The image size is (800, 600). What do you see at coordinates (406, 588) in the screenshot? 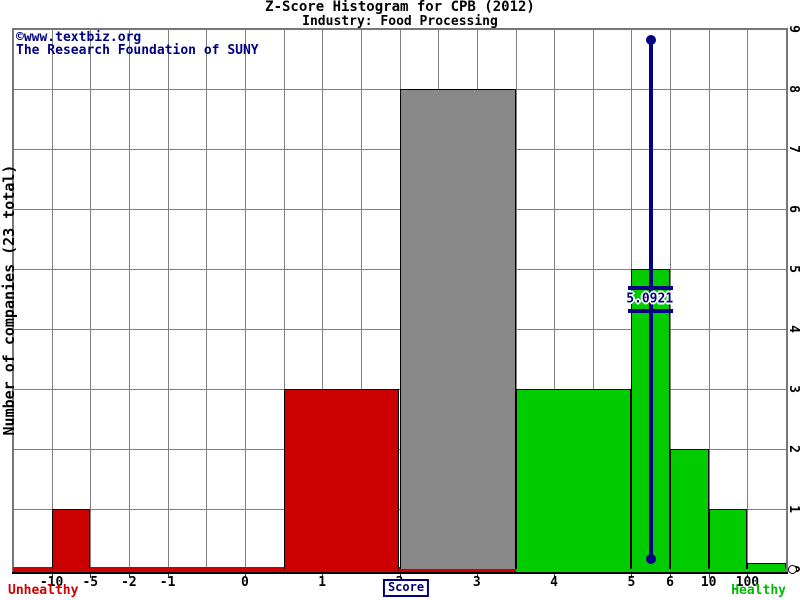
I see `x-axis-label-score: Score` at bounding box center [406, 588].